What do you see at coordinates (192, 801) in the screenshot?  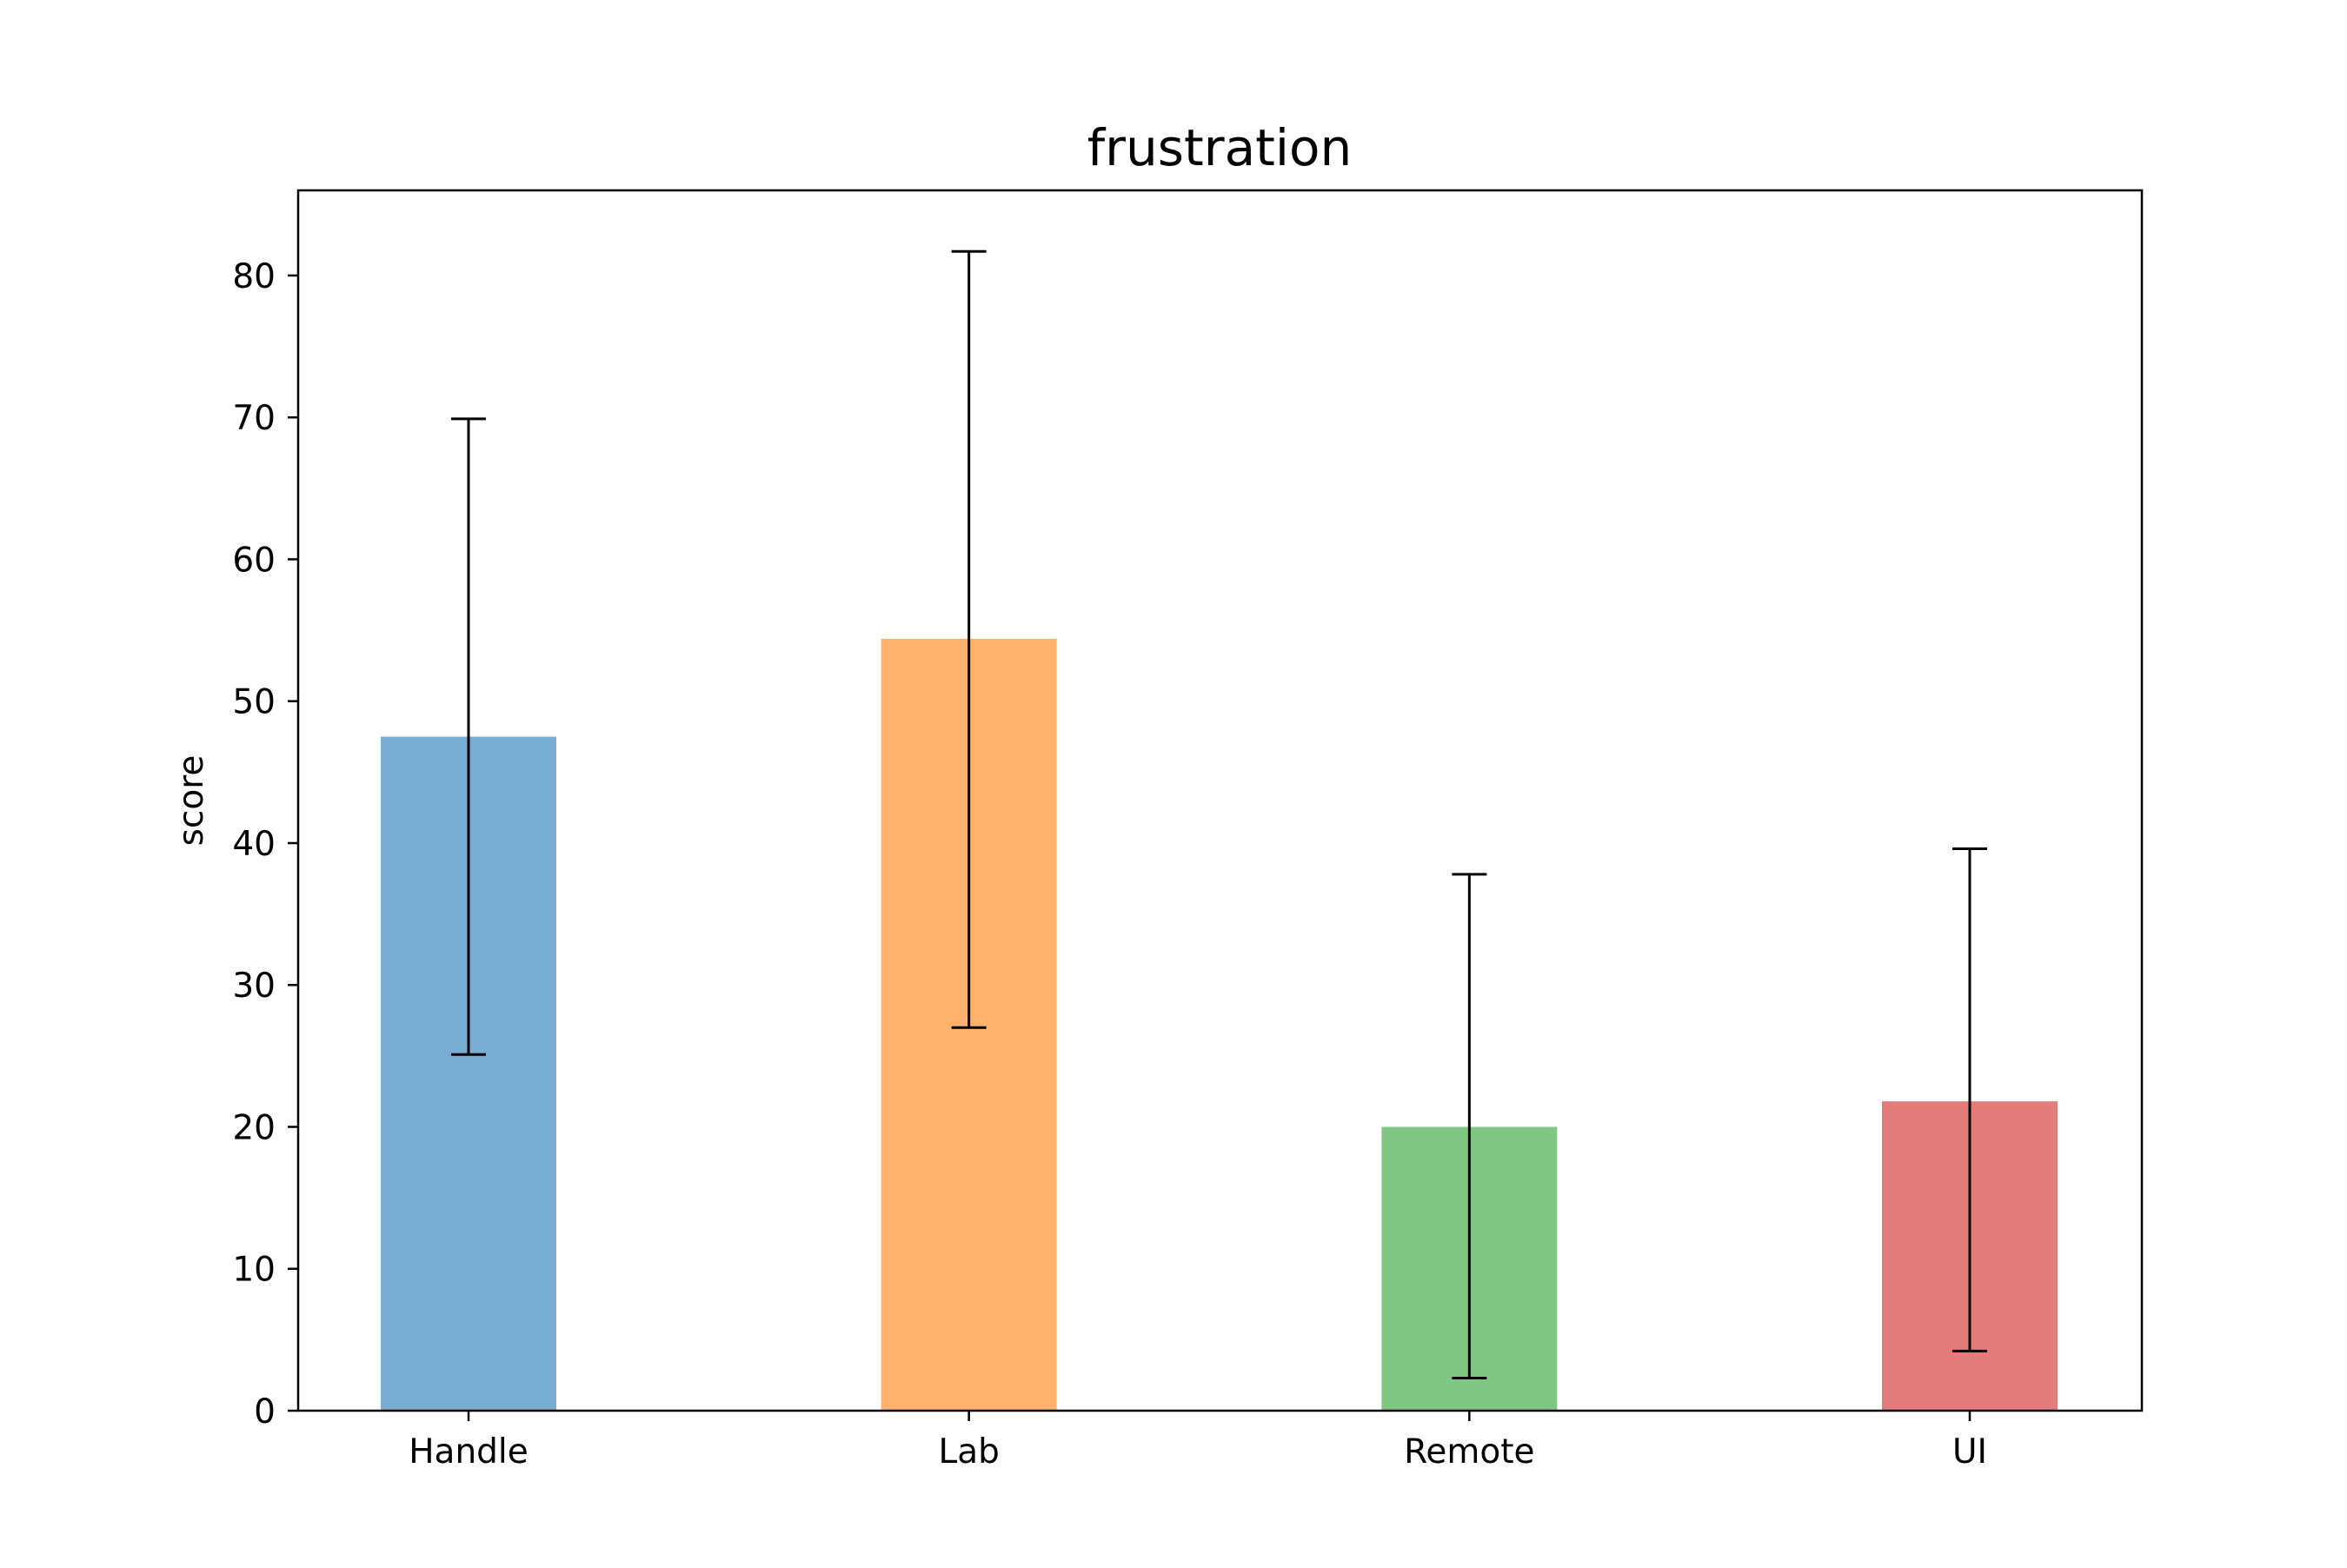 I see `y-axis-label: score` at bounding box center [192, 801].